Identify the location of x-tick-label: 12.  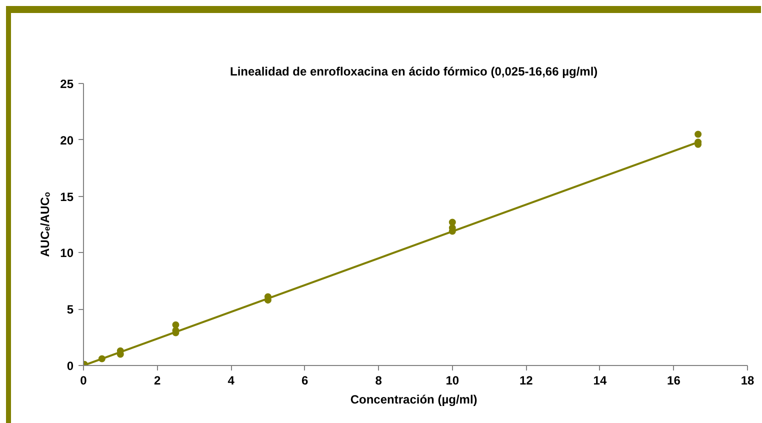
(526, 381).